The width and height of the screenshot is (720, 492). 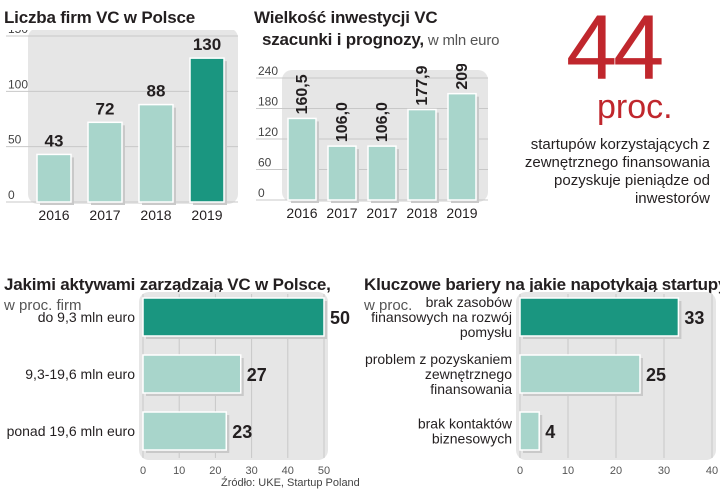 What do you see at coordinates (43, 305) in the screenshot?
I see `chart-assets-subtitle: w proc. firm` at bounding box center [43, 305].